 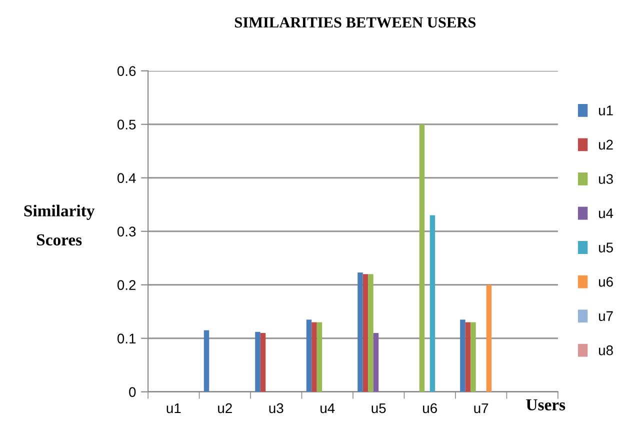 What do you see at coordinates (276, 408) in the screenshot?
I see `x-tick-label: u3` at bounding box center [276, 408].